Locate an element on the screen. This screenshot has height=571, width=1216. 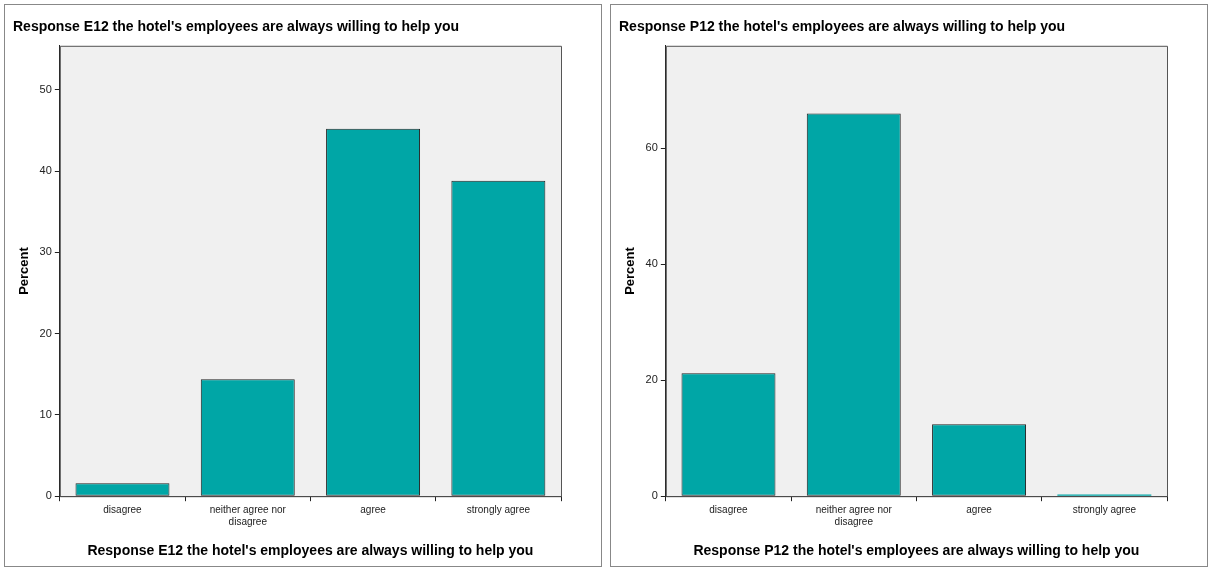
y-tick-label: 10 is located at coordinates (45, 413).